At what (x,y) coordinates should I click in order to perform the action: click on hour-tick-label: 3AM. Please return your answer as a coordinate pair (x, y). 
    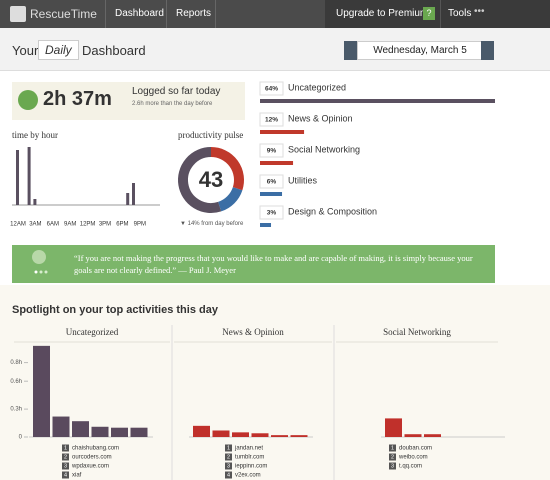
    Looking at the image, I should click on (35, 225).